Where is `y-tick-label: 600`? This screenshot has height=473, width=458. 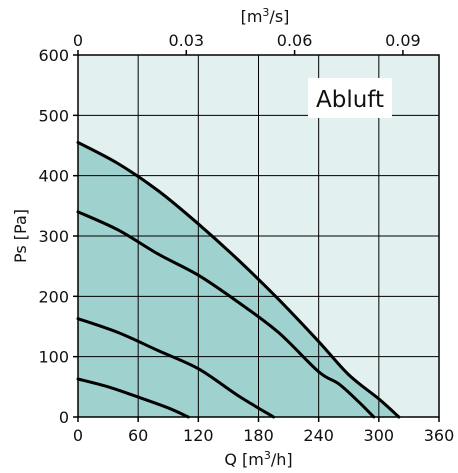
y-tick-label: 600 is located at coordinates (53, 55).